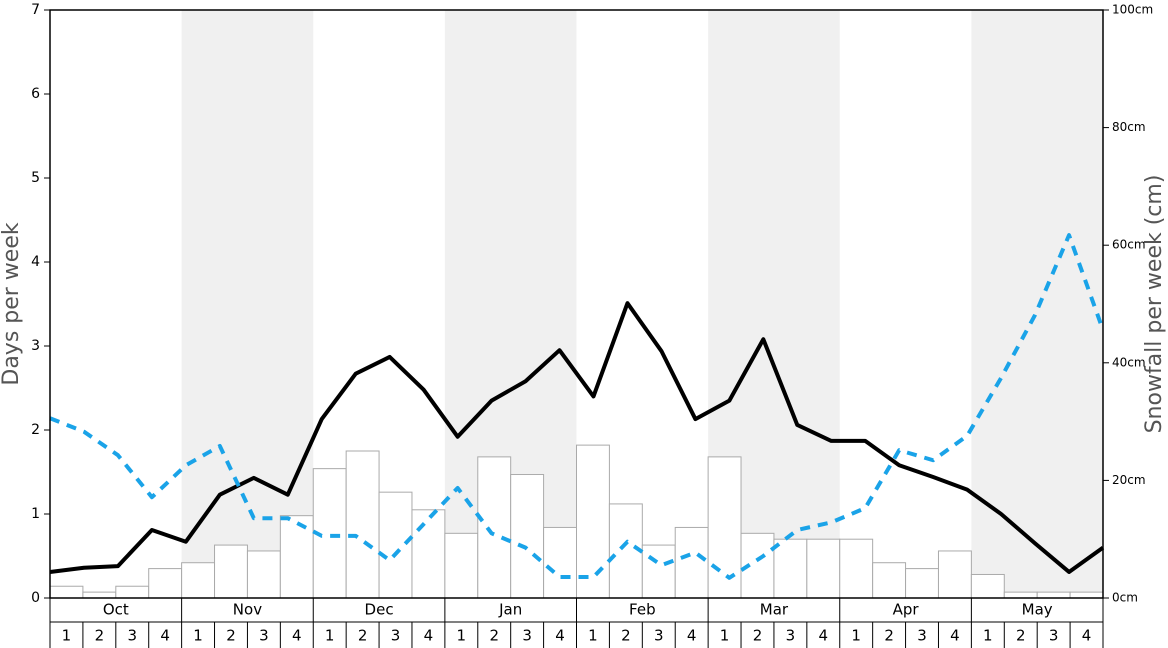 The height and width of the screenshot is (648, 1168). What do you see at coordinates (247, 610) in the screenshot?
I see `month-label: Nov` at bounding box center [247, 610].